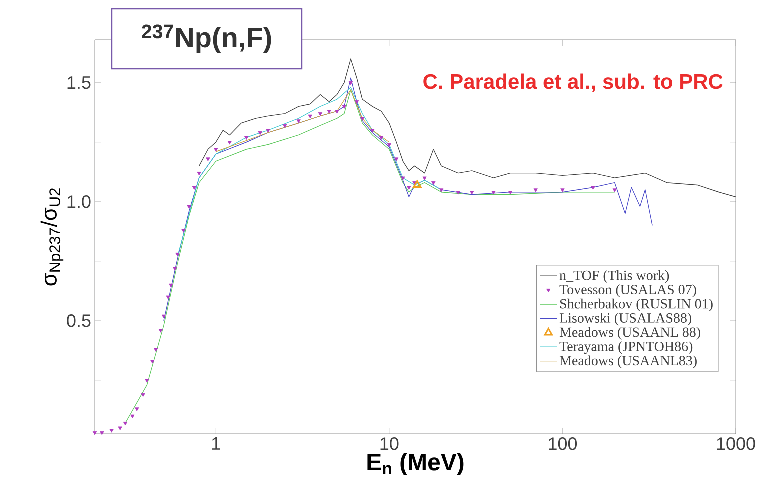 The width and height of the screenshot is (770, 493). What do you see at coordinates (79, 83) in the screenshot?
I see `y-tick-label: 1.5` at bounding box center [79, 83].